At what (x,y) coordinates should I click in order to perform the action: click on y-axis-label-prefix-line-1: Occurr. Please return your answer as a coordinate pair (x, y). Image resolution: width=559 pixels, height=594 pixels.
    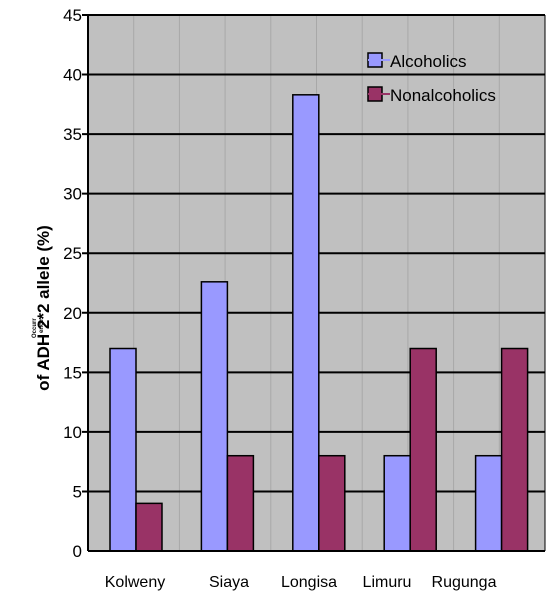
    Looking at the image, I should click on (35, 328).